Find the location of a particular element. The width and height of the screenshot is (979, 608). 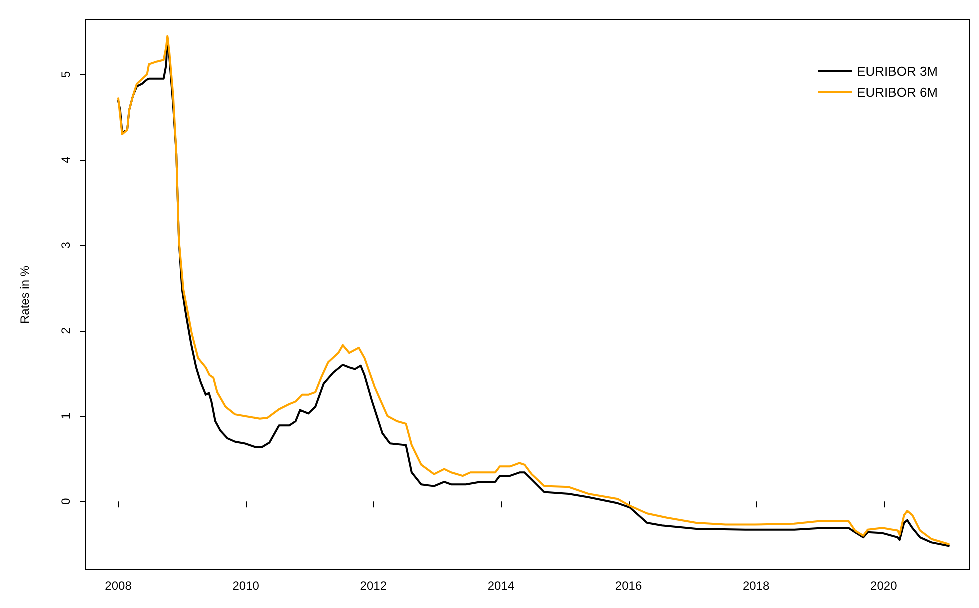

x-tick-label: 2016 is located at coordinates (628, 586).